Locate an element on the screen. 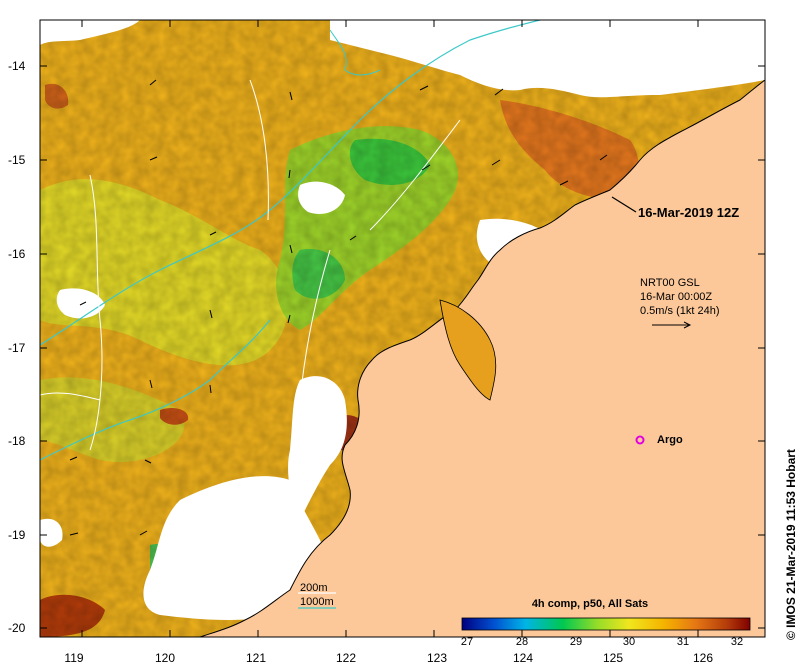  current-info: NRT00 GSL 16-Mar 00:00Z 0.5m/s (1kt 24h) is located at coordinates (679, 297).